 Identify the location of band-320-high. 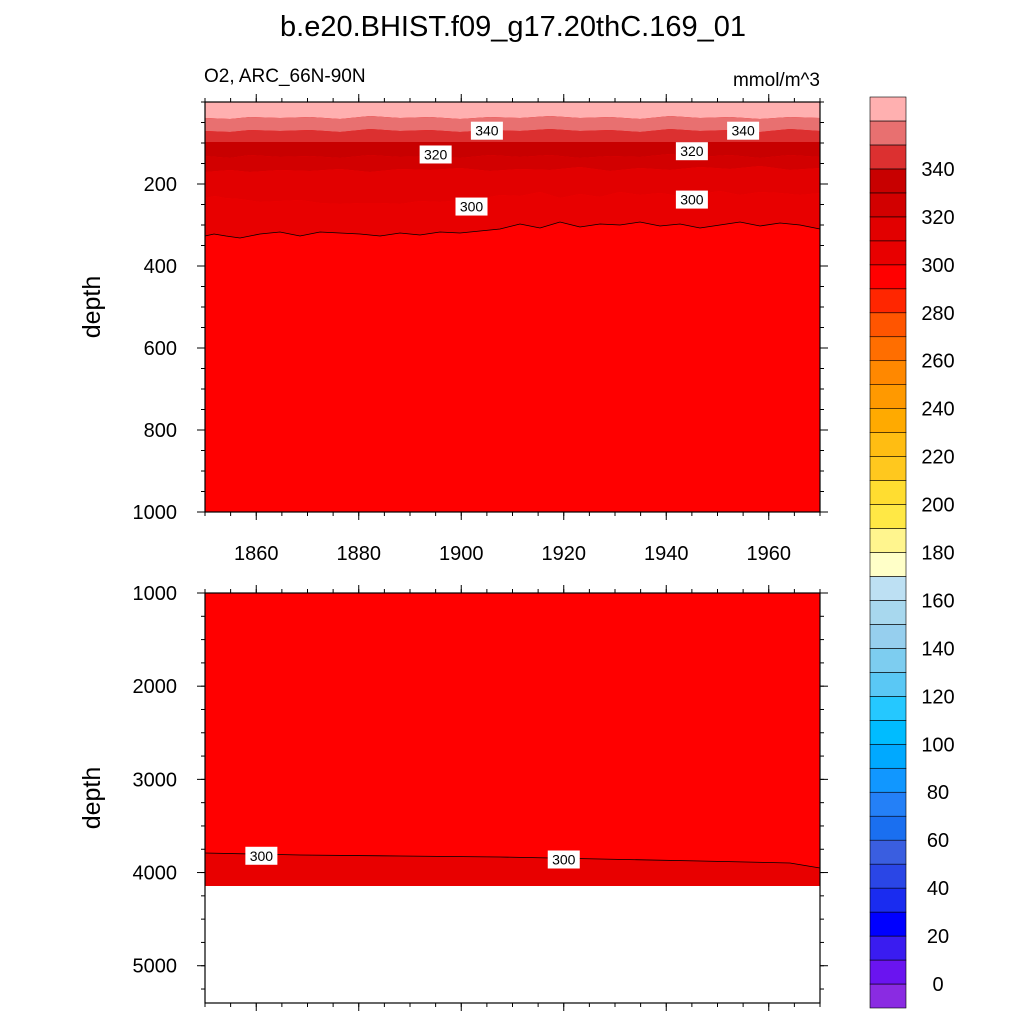
(512, 135).